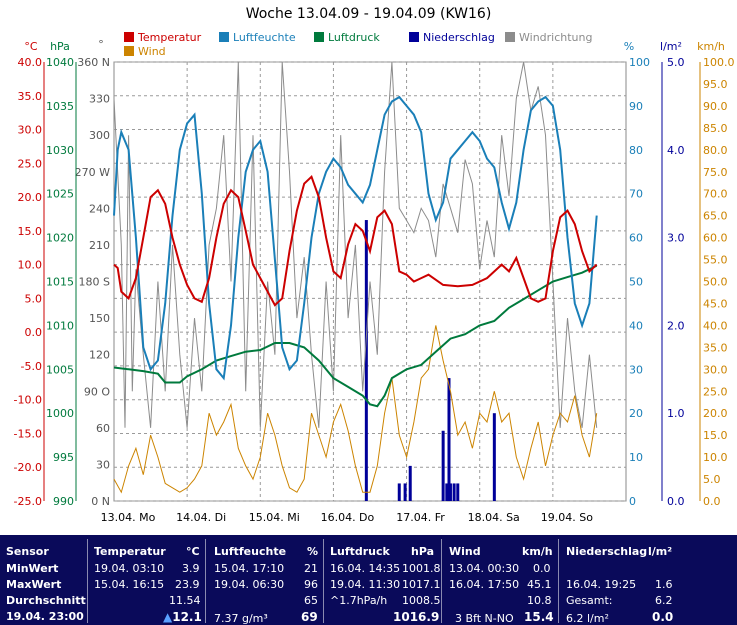 This screenshot has width=737, height=625. Describe the element at coordinates (636, 413) in the screenshot. I see `humidity-tick-label: 20` at that location.